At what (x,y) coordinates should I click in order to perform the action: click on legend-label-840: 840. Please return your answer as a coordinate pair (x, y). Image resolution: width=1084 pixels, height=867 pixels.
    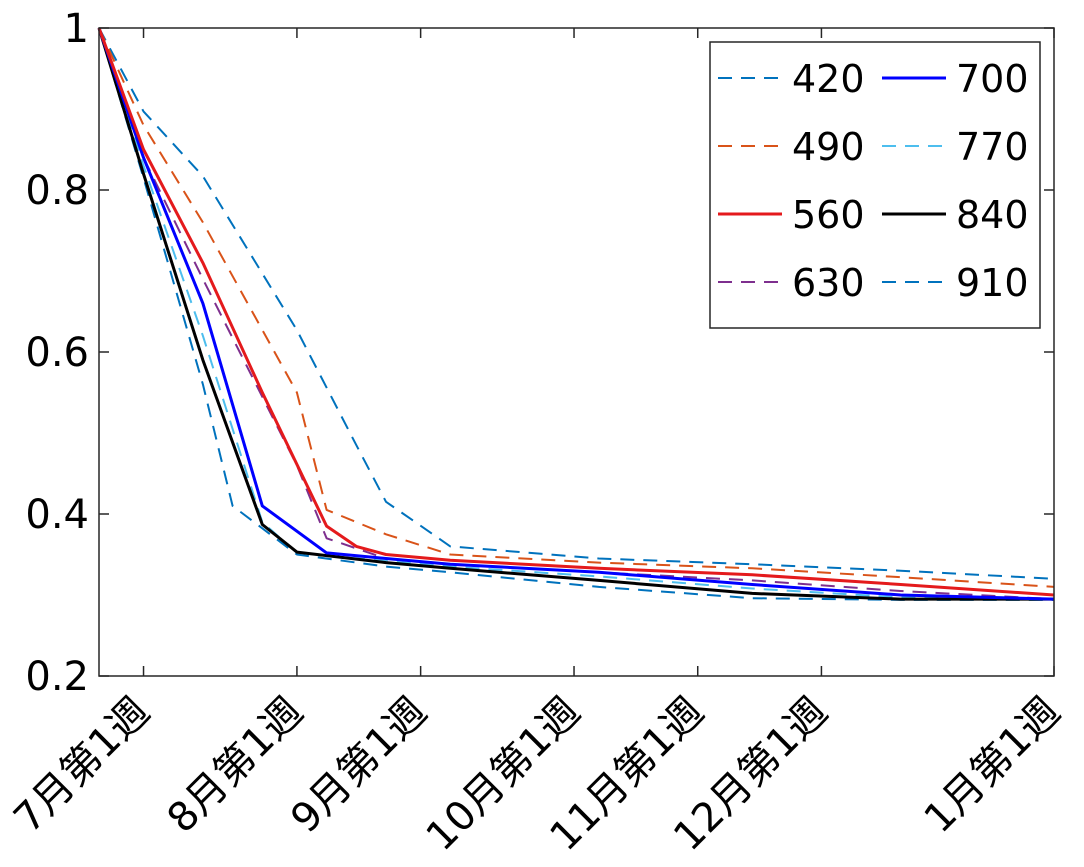
    Looking at the image, I should click on (992, 215).